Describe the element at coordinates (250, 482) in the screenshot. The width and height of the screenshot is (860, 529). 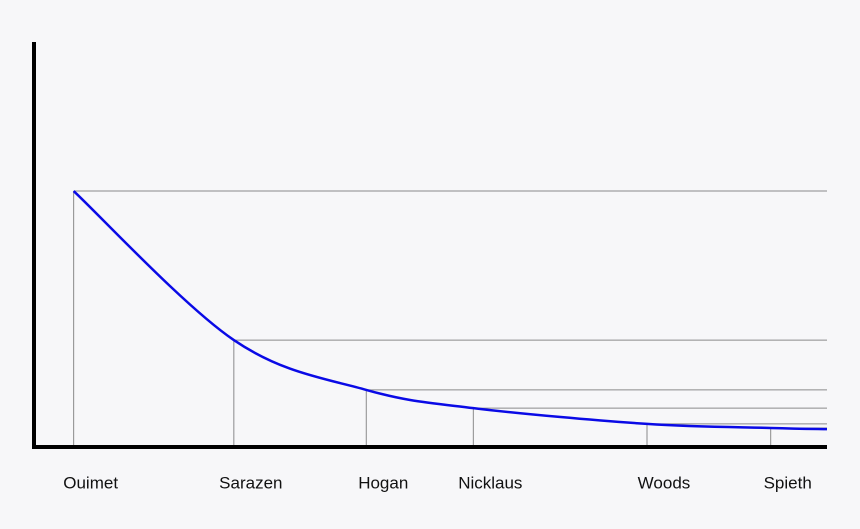
I see `x-tick-label: Sarazen` at that location.